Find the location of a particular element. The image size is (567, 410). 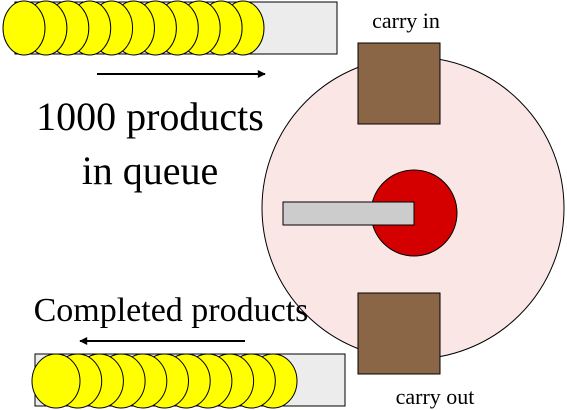

queued-product is located at coordinates (24, 28).